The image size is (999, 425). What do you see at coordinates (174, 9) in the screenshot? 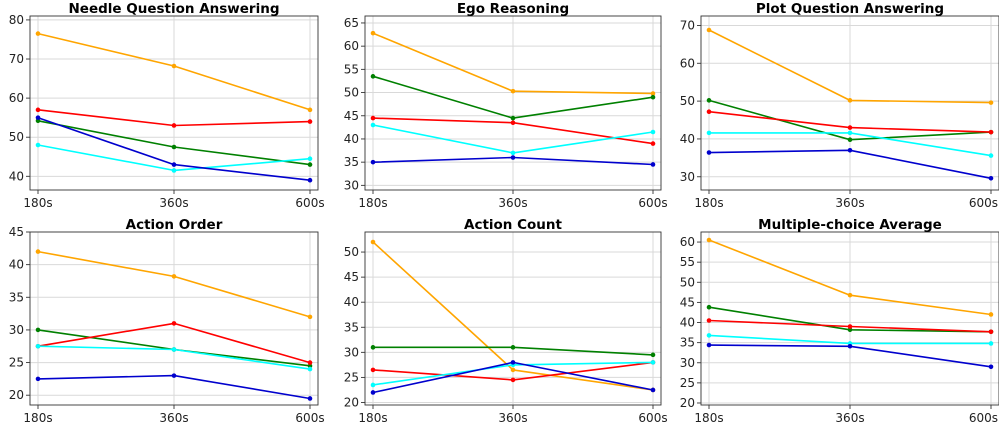
I see `chart-title: Needle Question Answering` at bounding box center [174, 9].